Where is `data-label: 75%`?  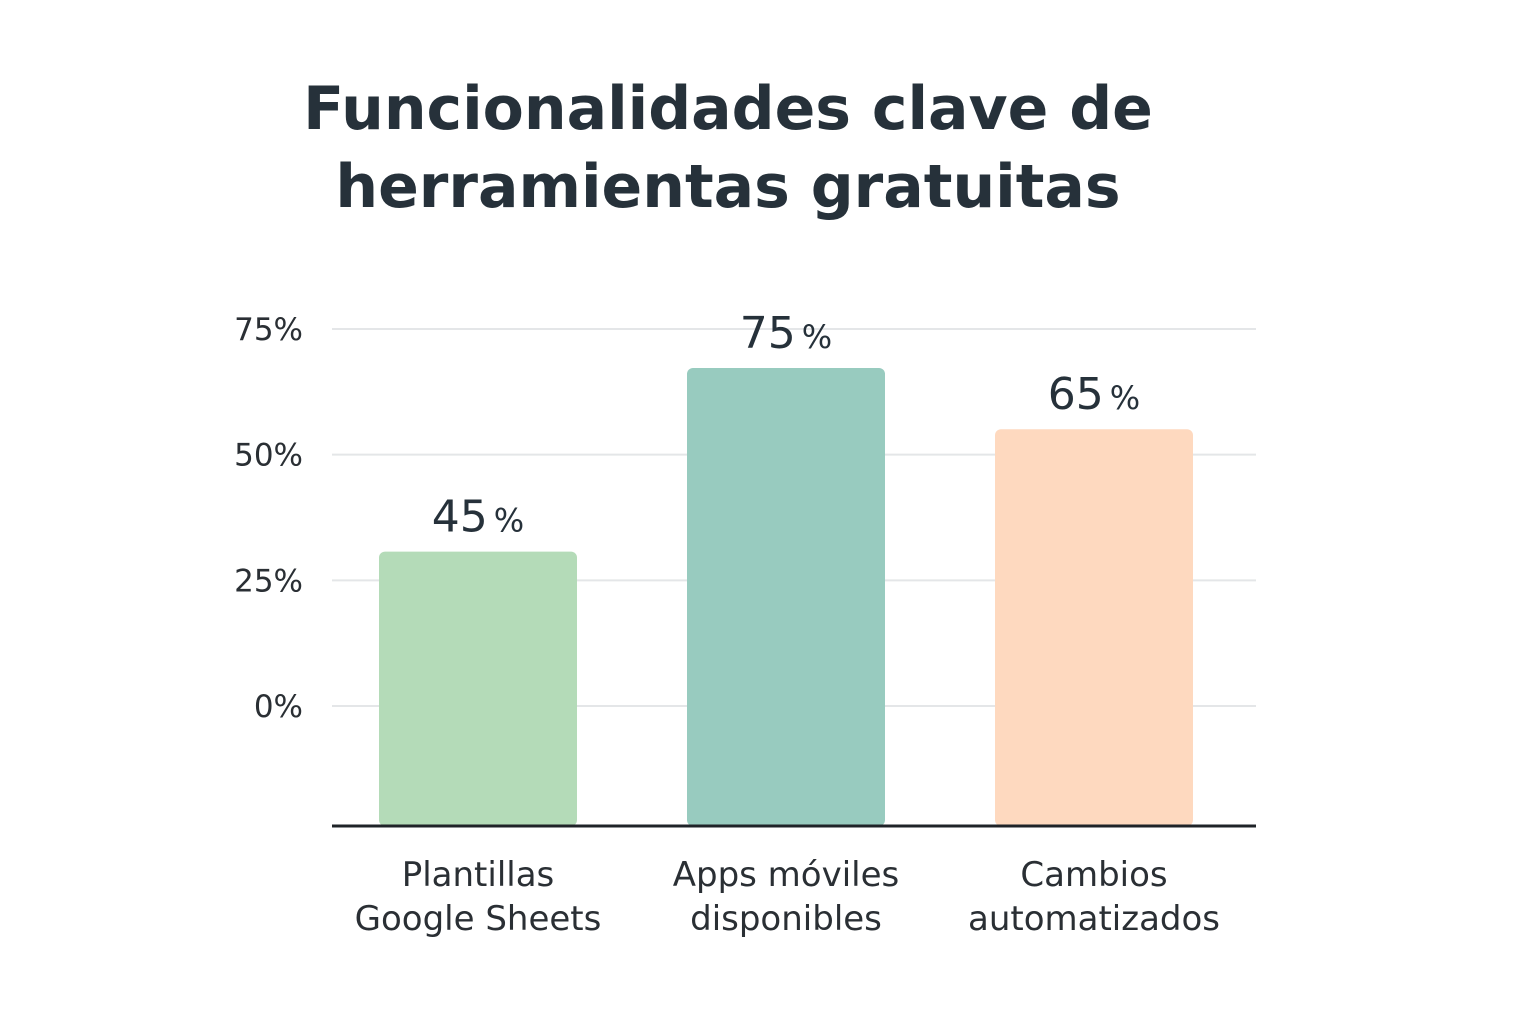 data-label: 75% is located at coordinates (786, 333).